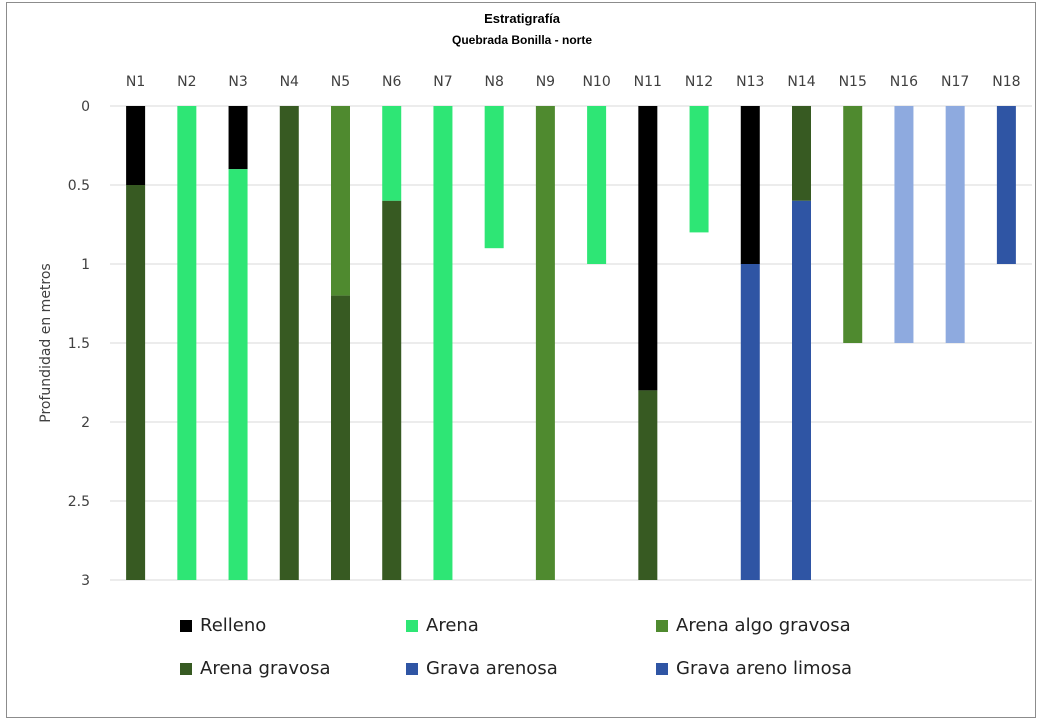 This screenshot has height=724, width=1041. What do you see at coordinates (853, 82) in the screenshot?
I see `category-label: N15` at bounding box center [853, 82].